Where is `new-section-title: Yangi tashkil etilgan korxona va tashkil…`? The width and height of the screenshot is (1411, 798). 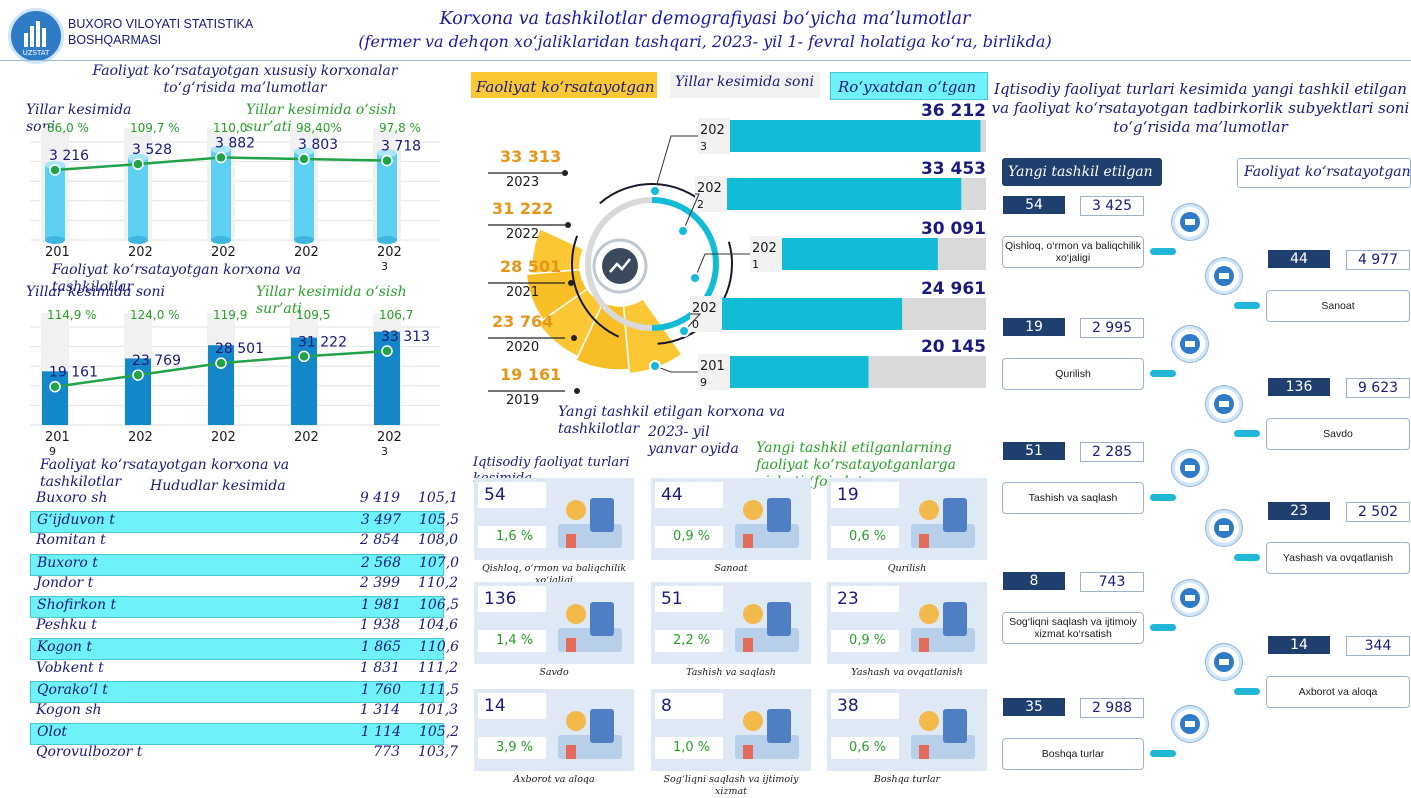 new-section-title: Yangi tashkil etilgan korxona va tashkil… is located at coordinates (672, 420).